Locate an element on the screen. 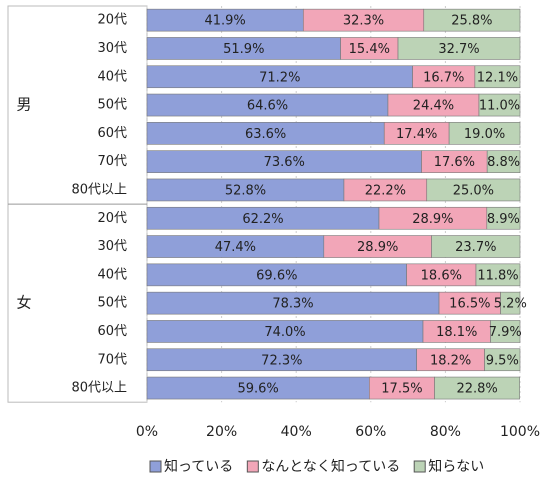 The height and width of the screenshot is (489, 547). value-label: 23.7% is located at coordinates (475, 247).